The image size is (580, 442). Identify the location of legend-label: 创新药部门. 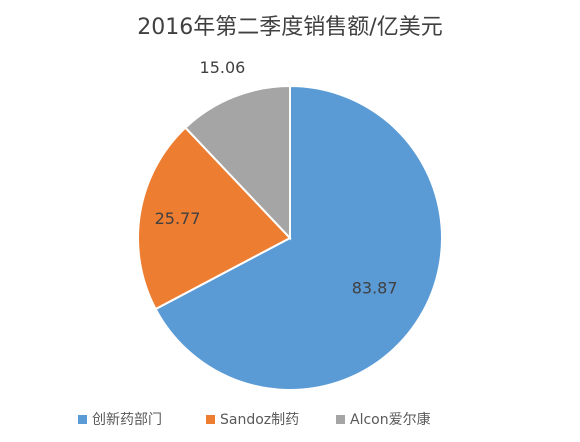
(127, 420).